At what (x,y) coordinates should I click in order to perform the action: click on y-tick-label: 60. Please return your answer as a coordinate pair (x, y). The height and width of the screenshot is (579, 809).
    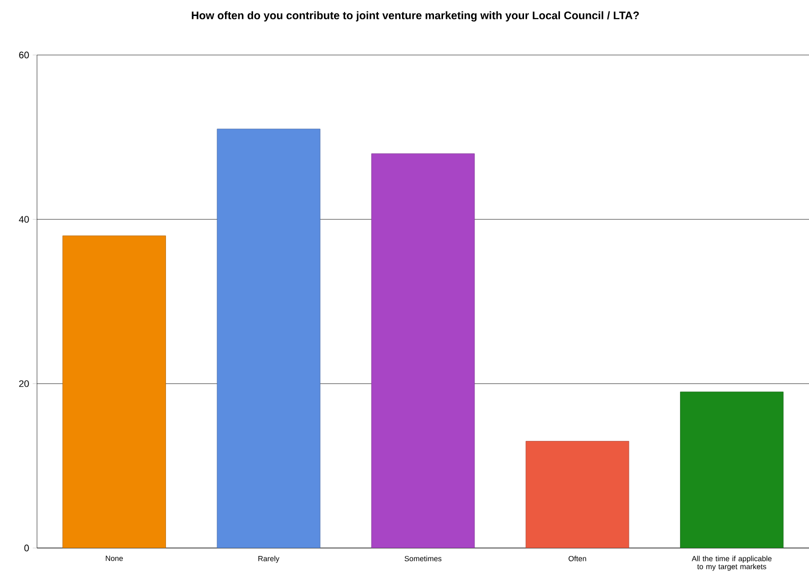
    Looking at the image, I should click on (24, 55).